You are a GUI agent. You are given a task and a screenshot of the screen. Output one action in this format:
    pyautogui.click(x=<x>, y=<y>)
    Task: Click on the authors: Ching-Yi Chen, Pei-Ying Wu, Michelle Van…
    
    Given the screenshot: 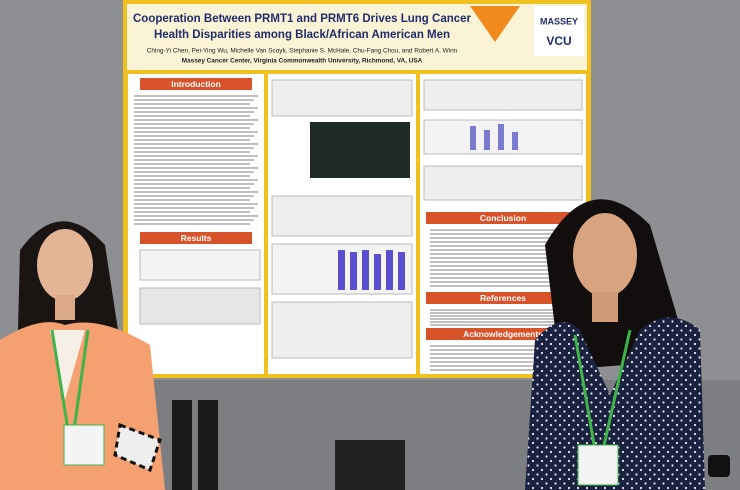 What is the action you would take?
    pyautogui.click(x=302, y=51)
    